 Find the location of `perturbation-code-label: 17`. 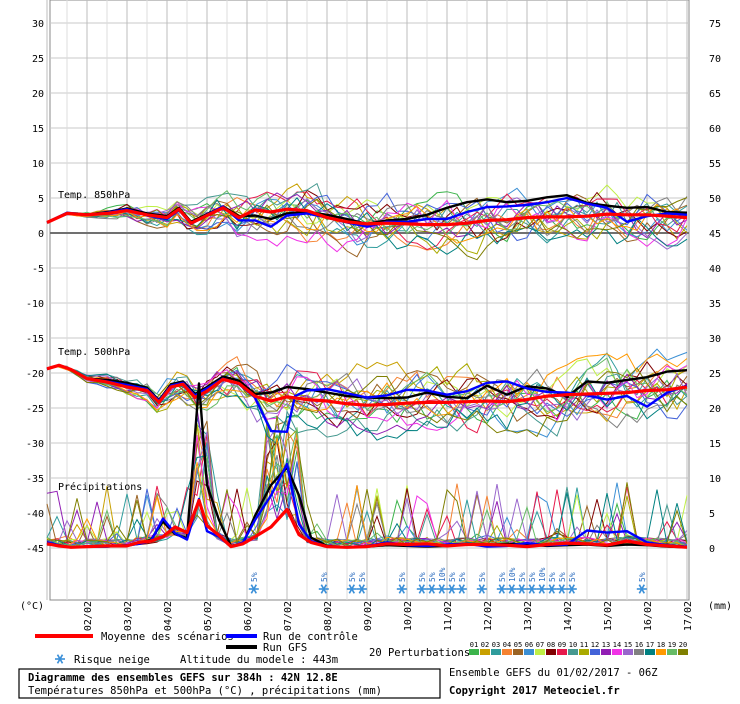

perturbation-code-label: 17 is located at coordinates (650, 645).